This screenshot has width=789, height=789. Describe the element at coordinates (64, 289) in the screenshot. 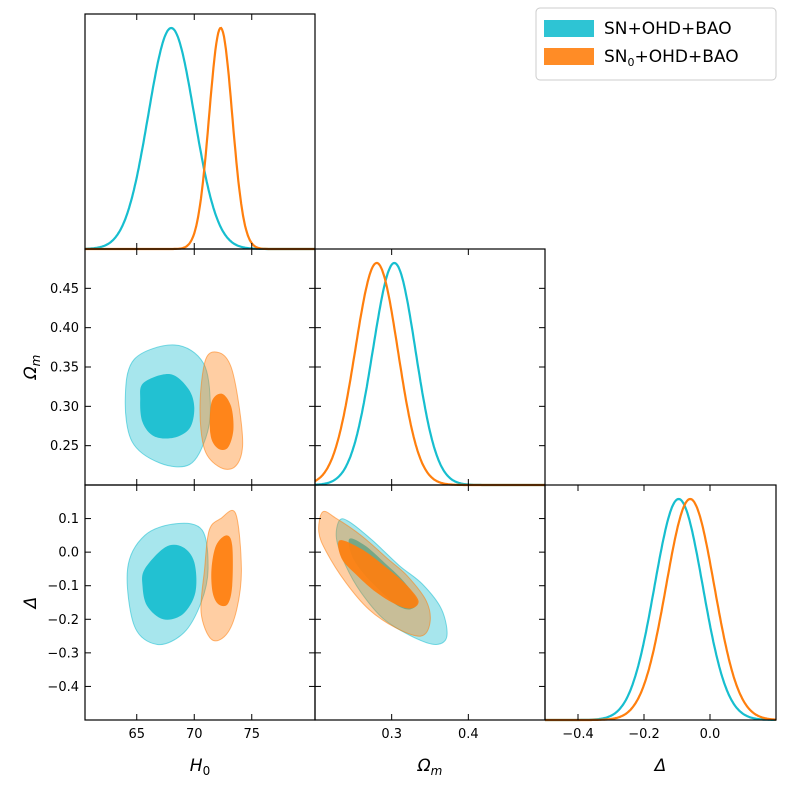

I see `y-tick-label: 0.45` at that location.